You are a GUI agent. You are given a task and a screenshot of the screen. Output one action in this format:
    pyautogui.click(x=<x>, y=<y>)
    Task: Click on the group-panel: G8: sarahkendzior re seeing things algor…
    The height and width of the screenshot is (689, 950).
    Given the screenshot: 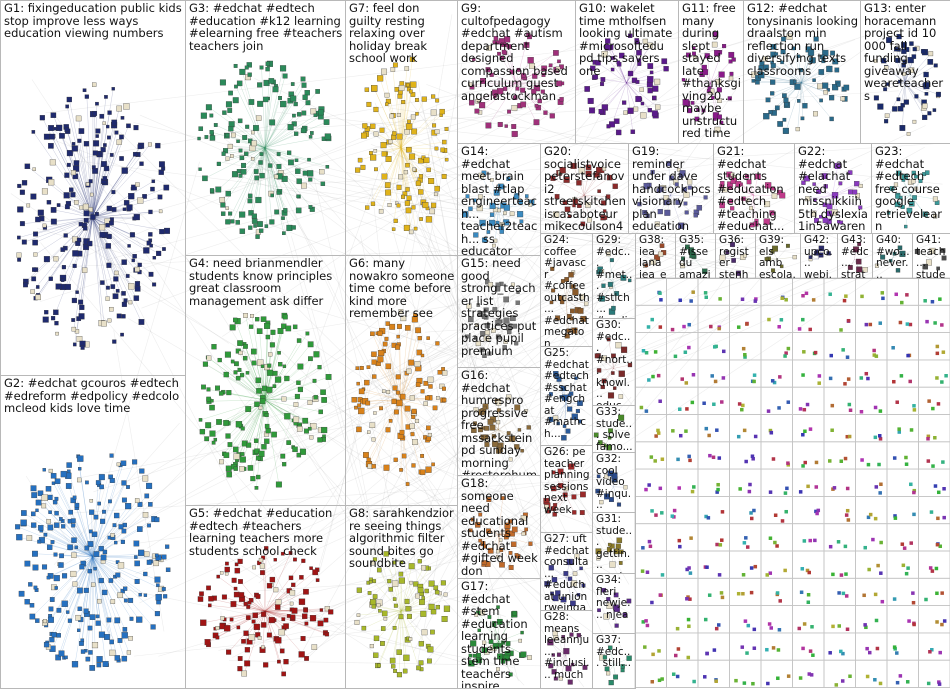 What is the action you would take?
    pyautogui.click(x=401, y=597)
    